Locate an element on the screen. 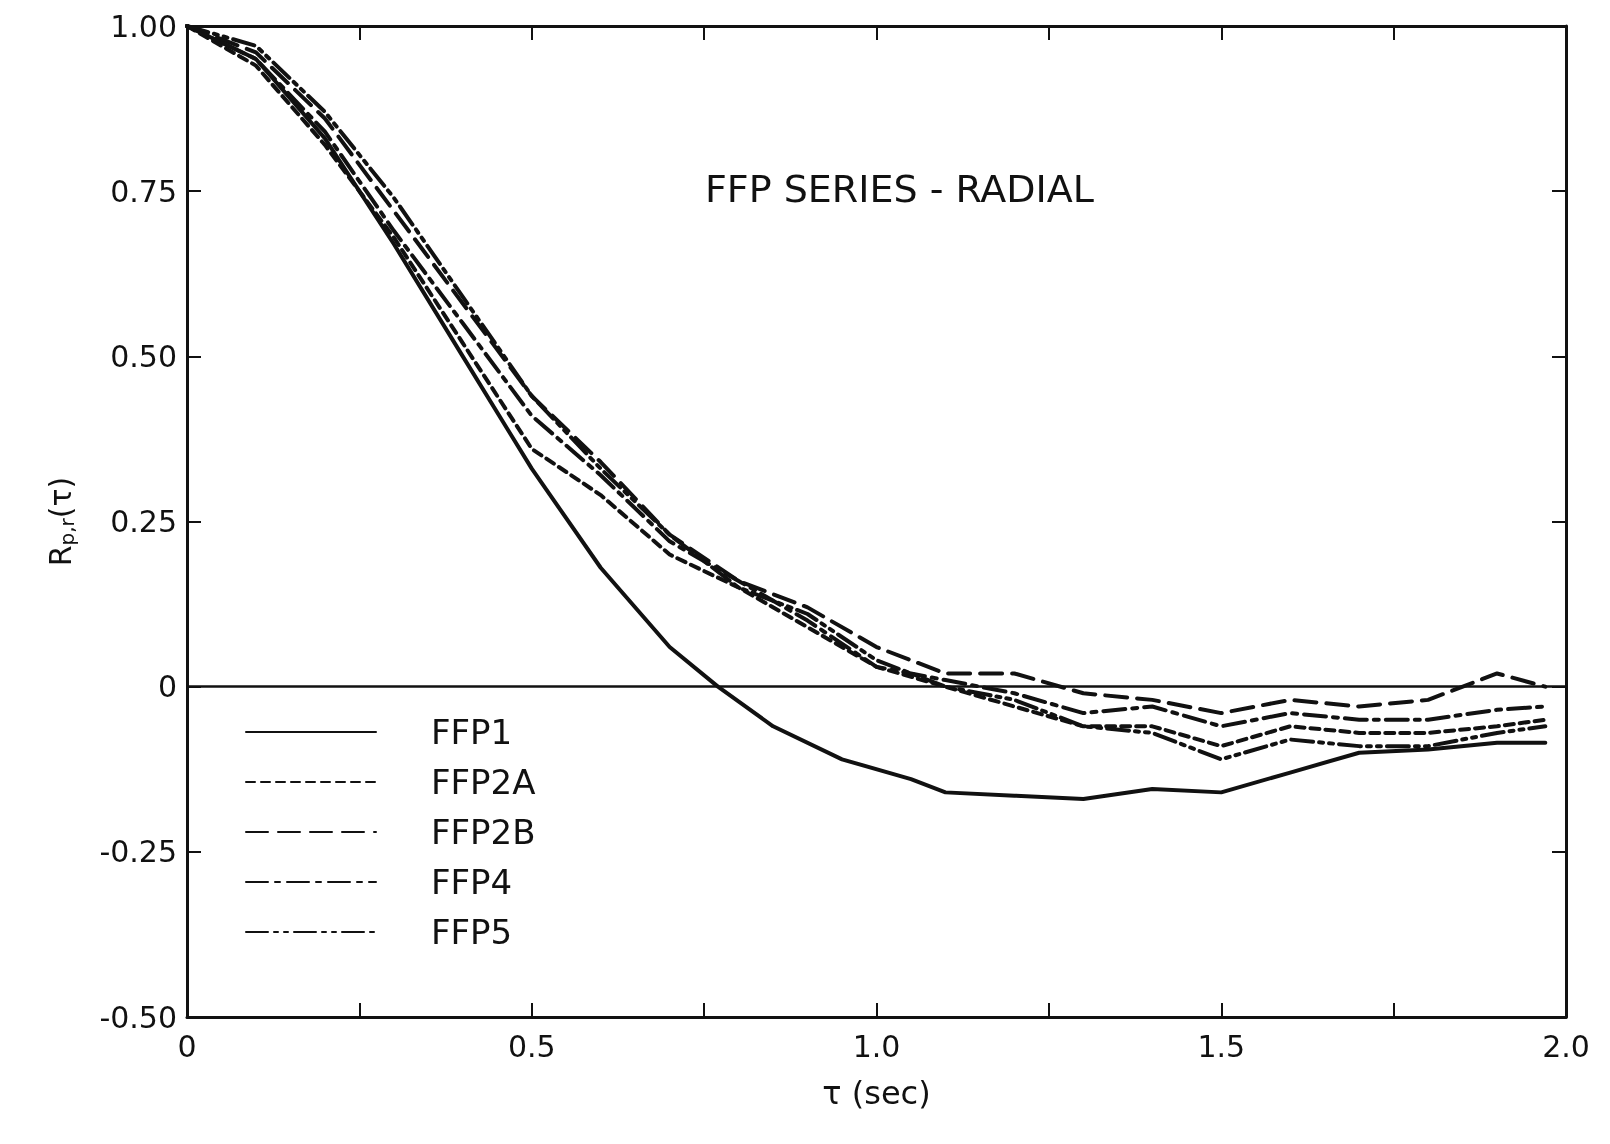  y-tick-label: 0.50 is located at coordinates (143, 356).